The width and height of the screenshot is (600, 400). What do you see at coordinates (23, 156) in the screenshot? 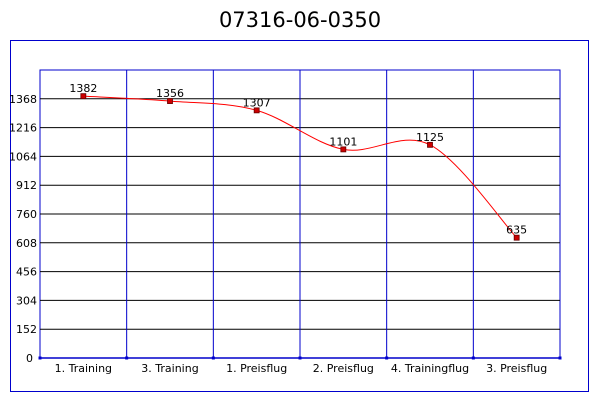
I see `y-tick-label: 1064` at bounding box center [23, 156].